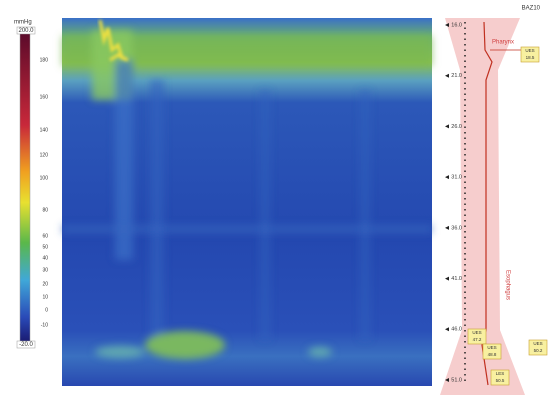 The width and height of the screenshot is (550, 411). I want to click on region-label: Esophagus, so click(507, 285).